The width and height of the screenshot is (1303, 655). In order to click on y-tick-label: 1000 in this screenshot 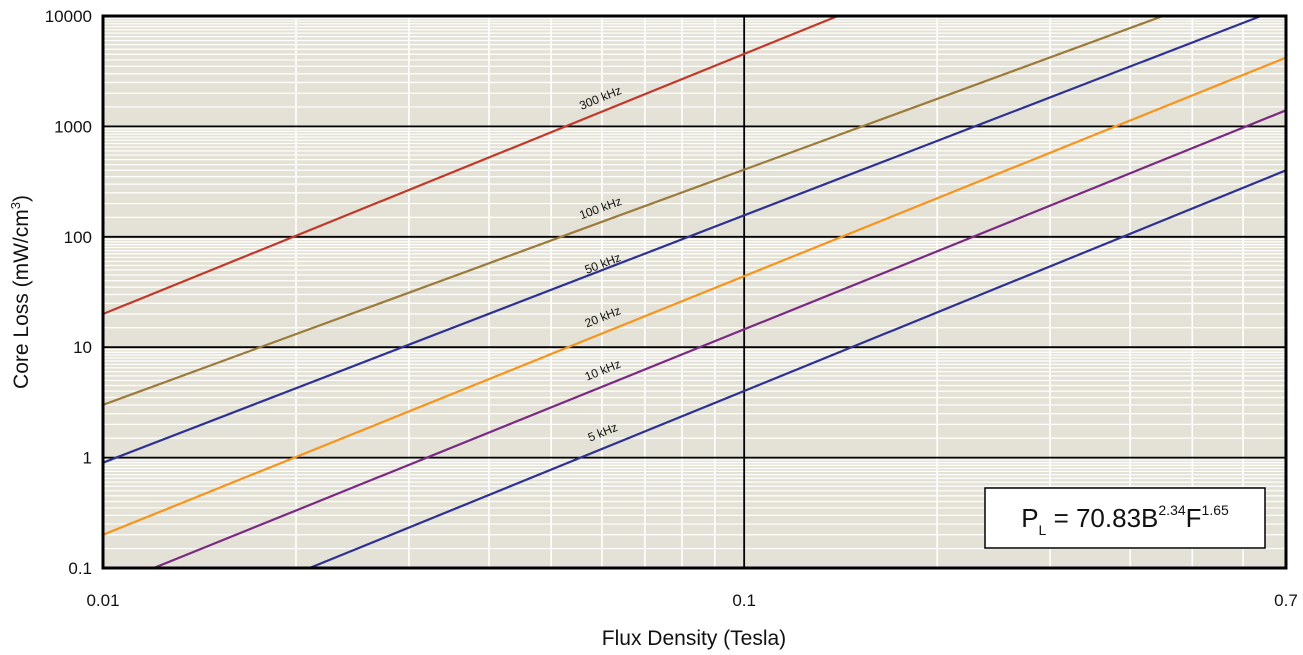, I will do `click(73, 126)`.